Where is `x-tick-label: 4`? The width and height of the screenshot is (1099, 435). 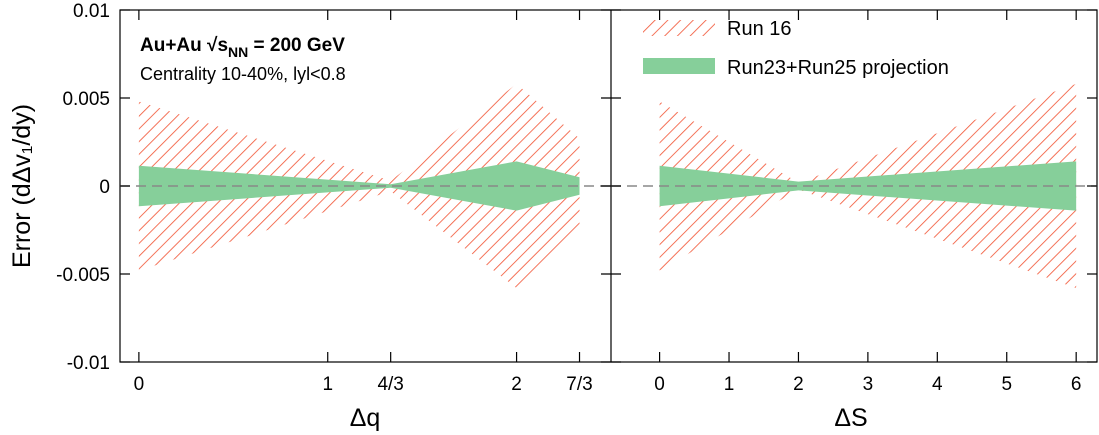
x-tick-label: 4 is located at coordinates (937, 384).